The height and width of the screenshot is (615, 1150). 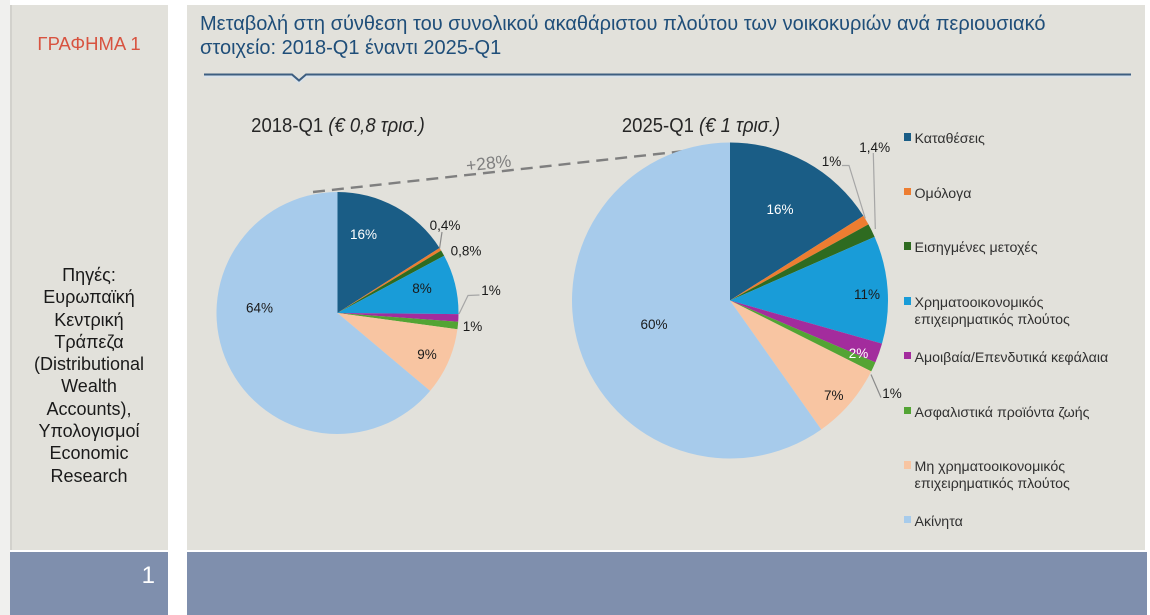 What do you see at coordinates (653, 324) in the screenshot?
I see `svg-text: 60%` at bounding box center [653, 324].